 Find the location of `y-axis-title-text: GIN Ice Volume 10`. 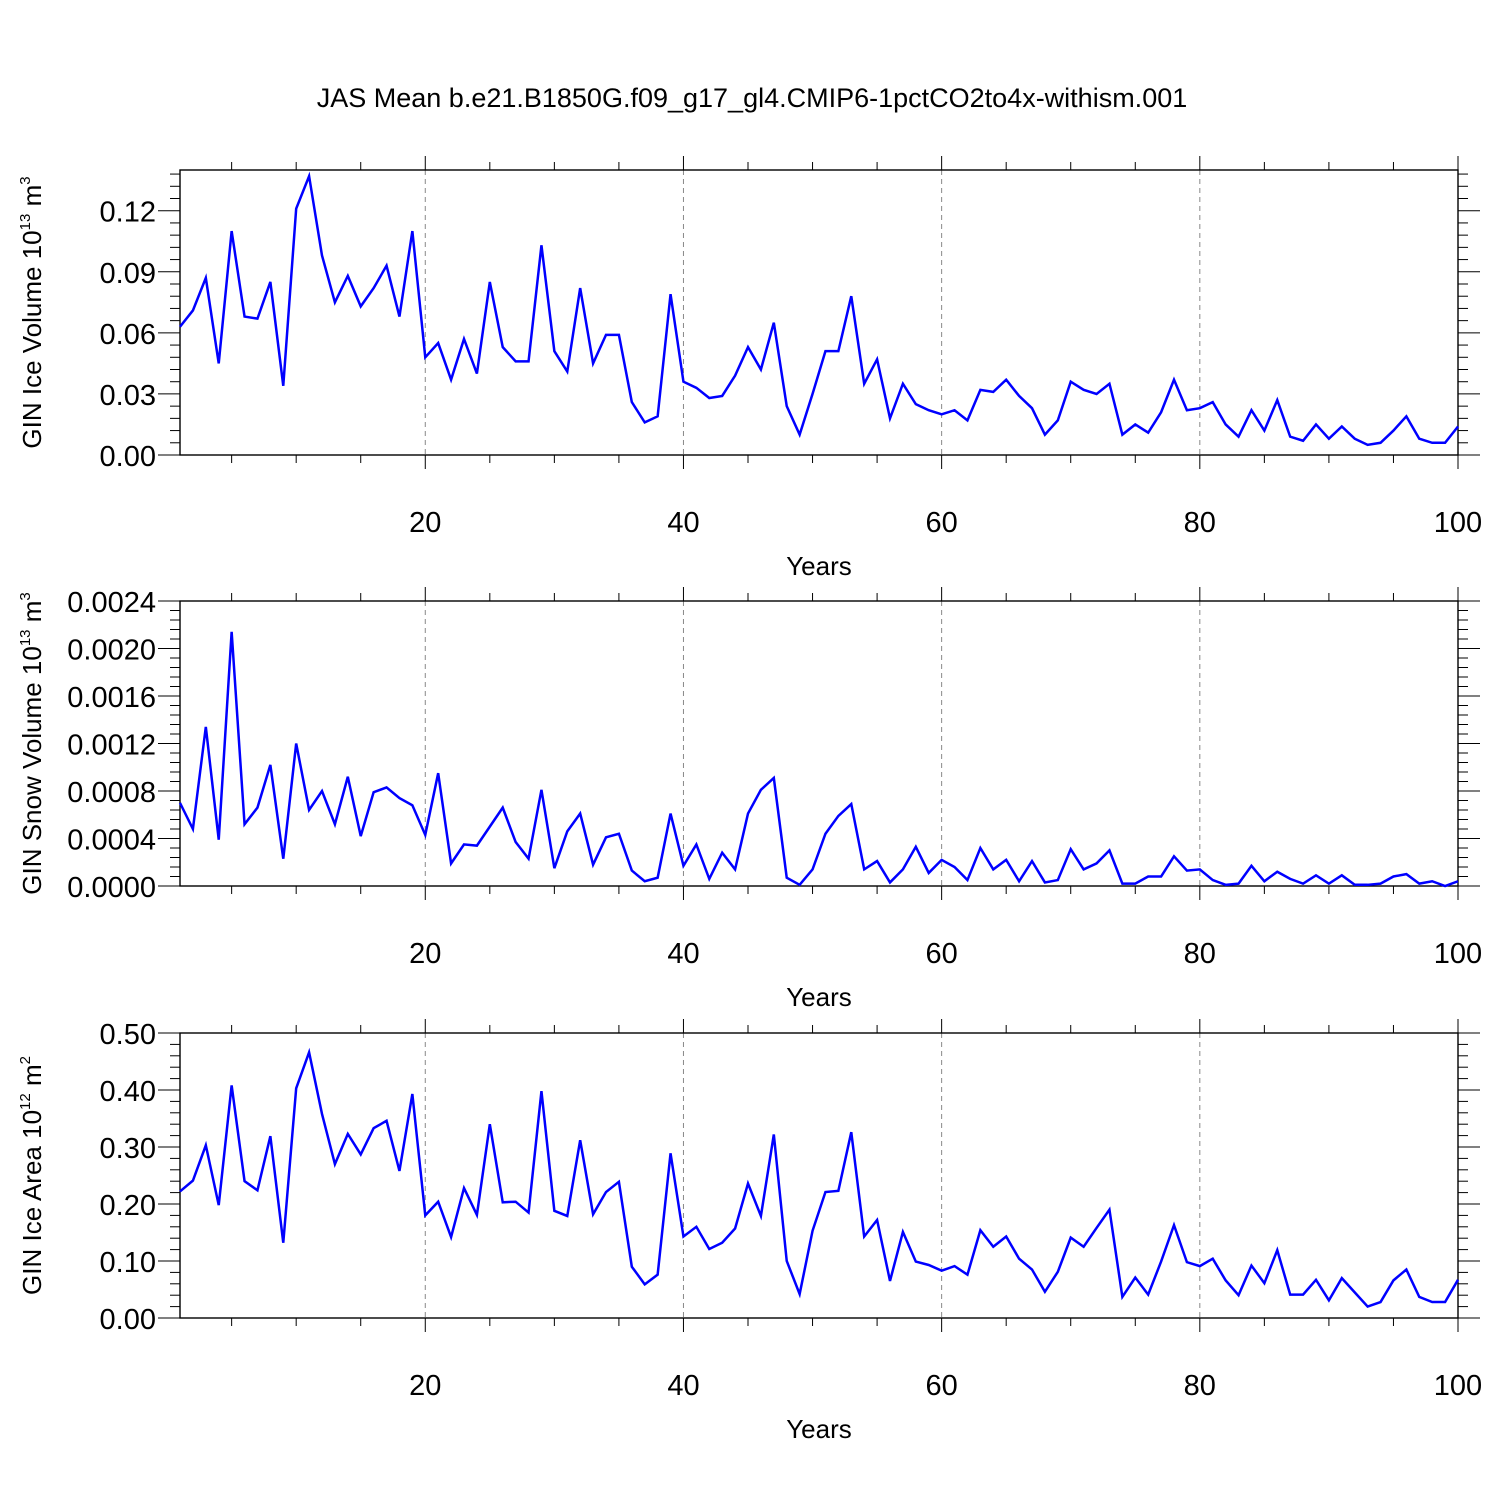

y-axis-title-text: GIN Ice Volume 10 is located at coordinates (32, 339).